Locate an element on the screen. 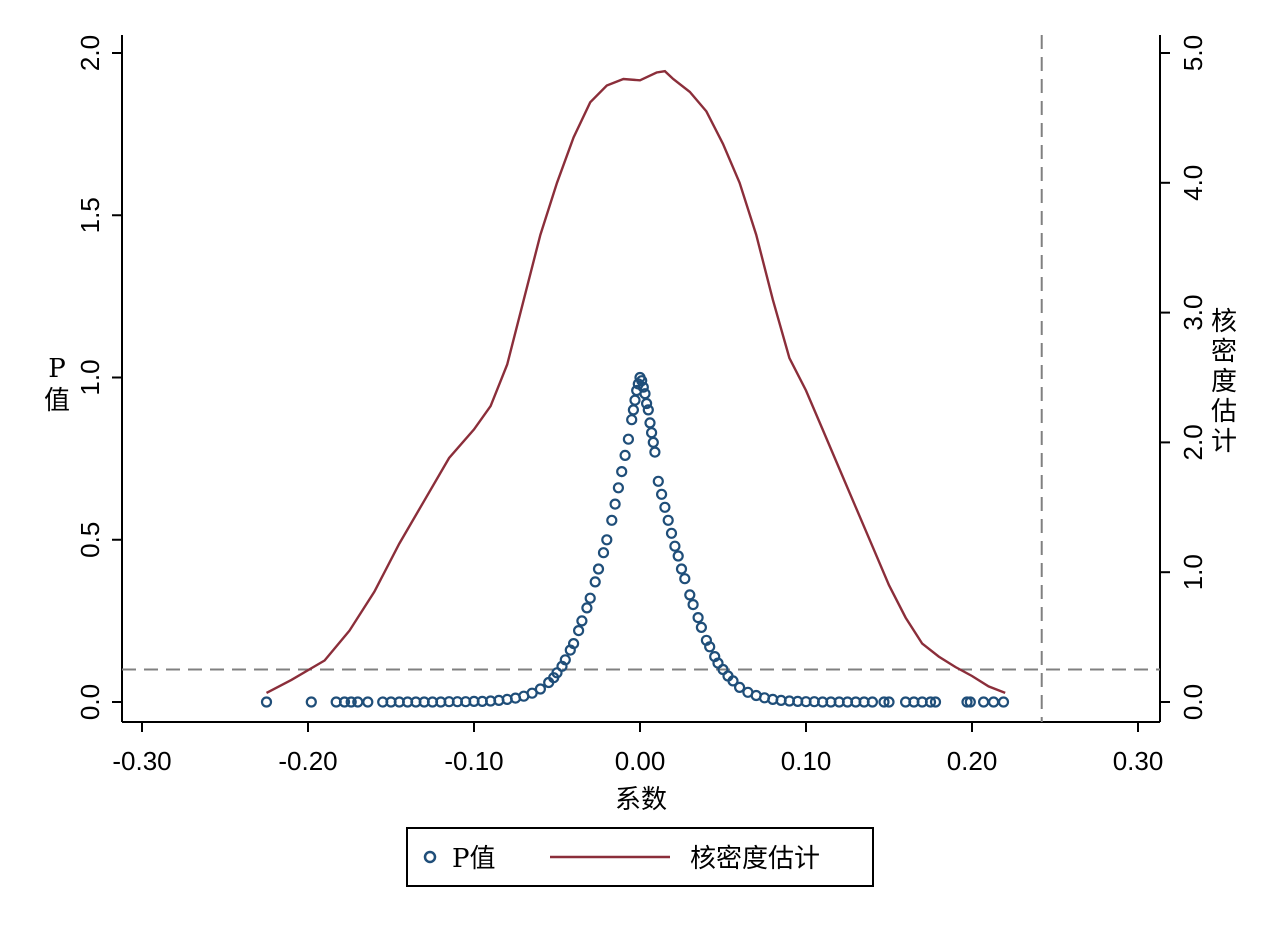  left-y-axis-title: P 值 is located at coordinates (57, 385).